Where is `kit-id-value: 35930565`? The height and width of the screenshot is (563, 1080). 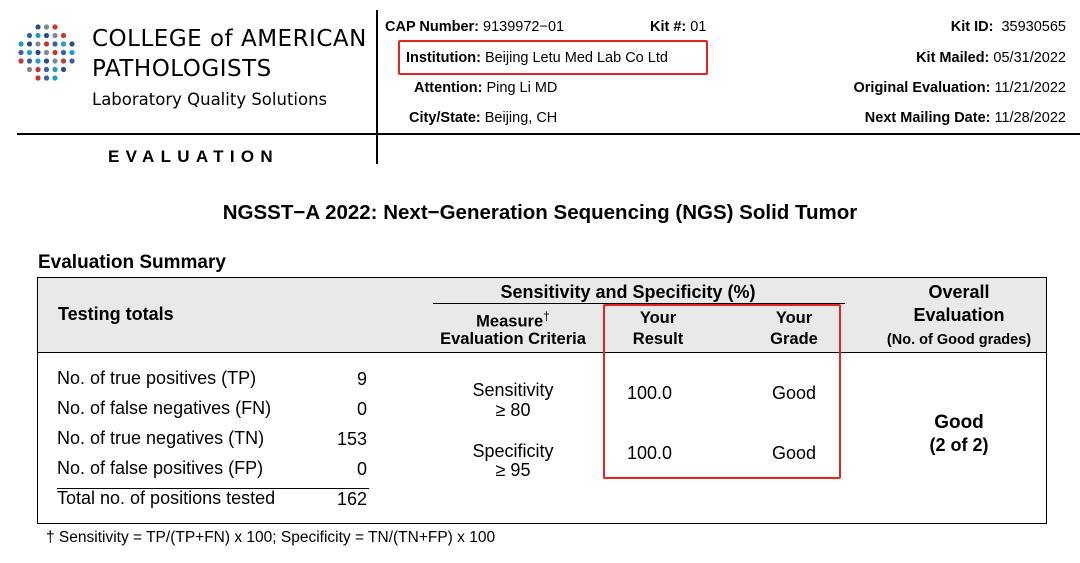
kit-id-value: 35930565 is located at coordinates (1033, 27).